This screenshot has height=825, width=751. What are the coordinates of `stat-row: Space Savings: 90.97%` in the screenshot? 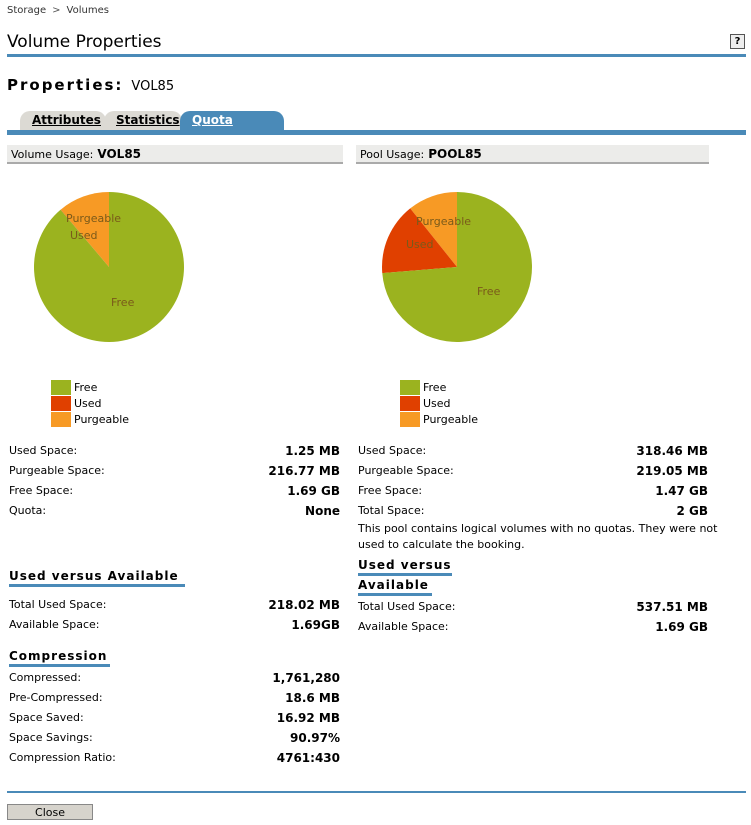 It's located at (174, 738).